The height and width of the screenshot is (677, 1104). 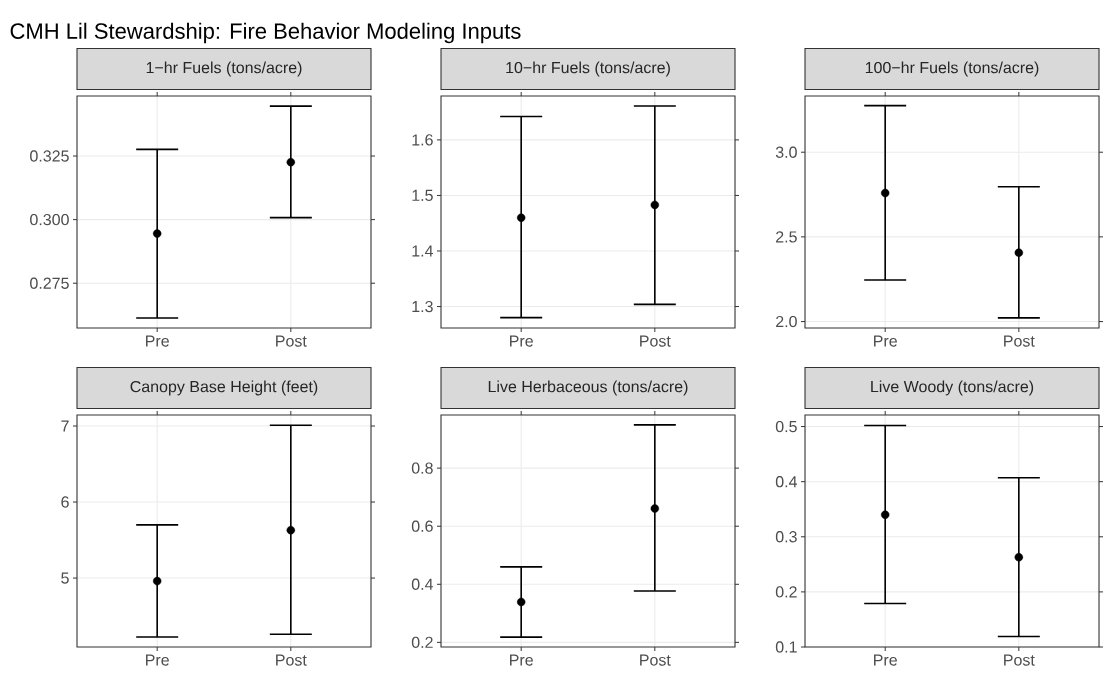 What do you see at coordinates (952, 388) in the screenshot?
I see `chart-title: Live Woody (tons/acre)` at bounding box center [952, 388].